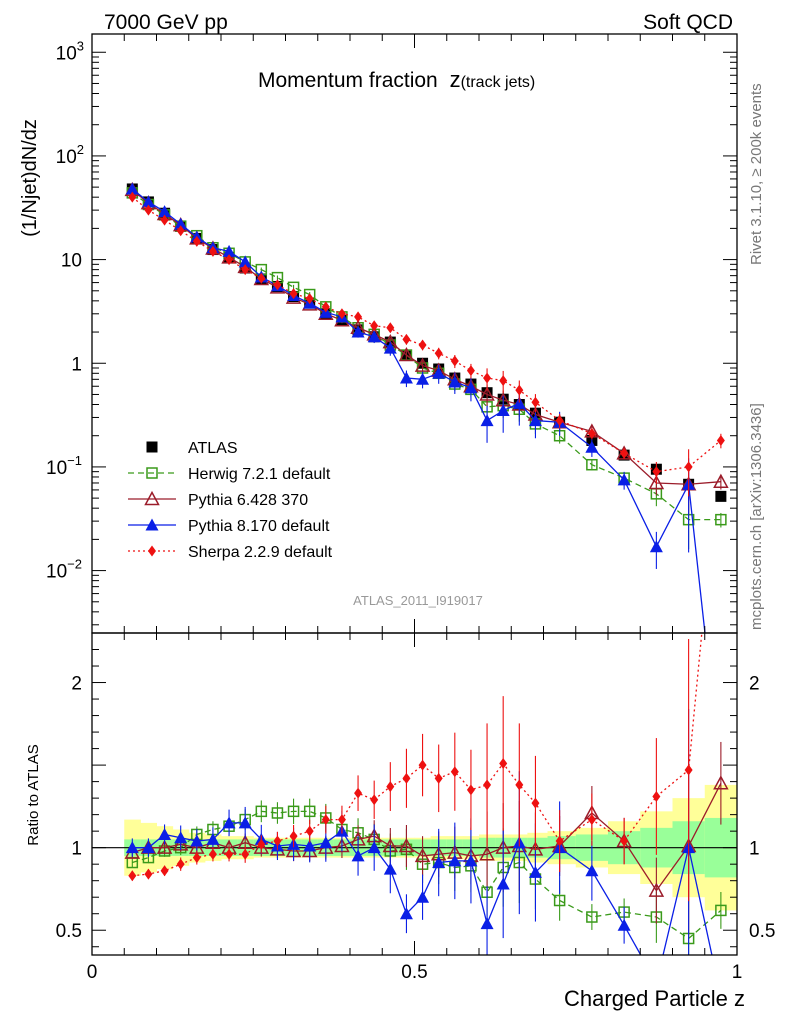 Image resolution: width=786 pixels, height=1024 pixels. What do you see at coordinates (260, 552) in the screenshot?
I see `legend-label: Sherpa 2.2.9 default` at bounding box center [260, 552].